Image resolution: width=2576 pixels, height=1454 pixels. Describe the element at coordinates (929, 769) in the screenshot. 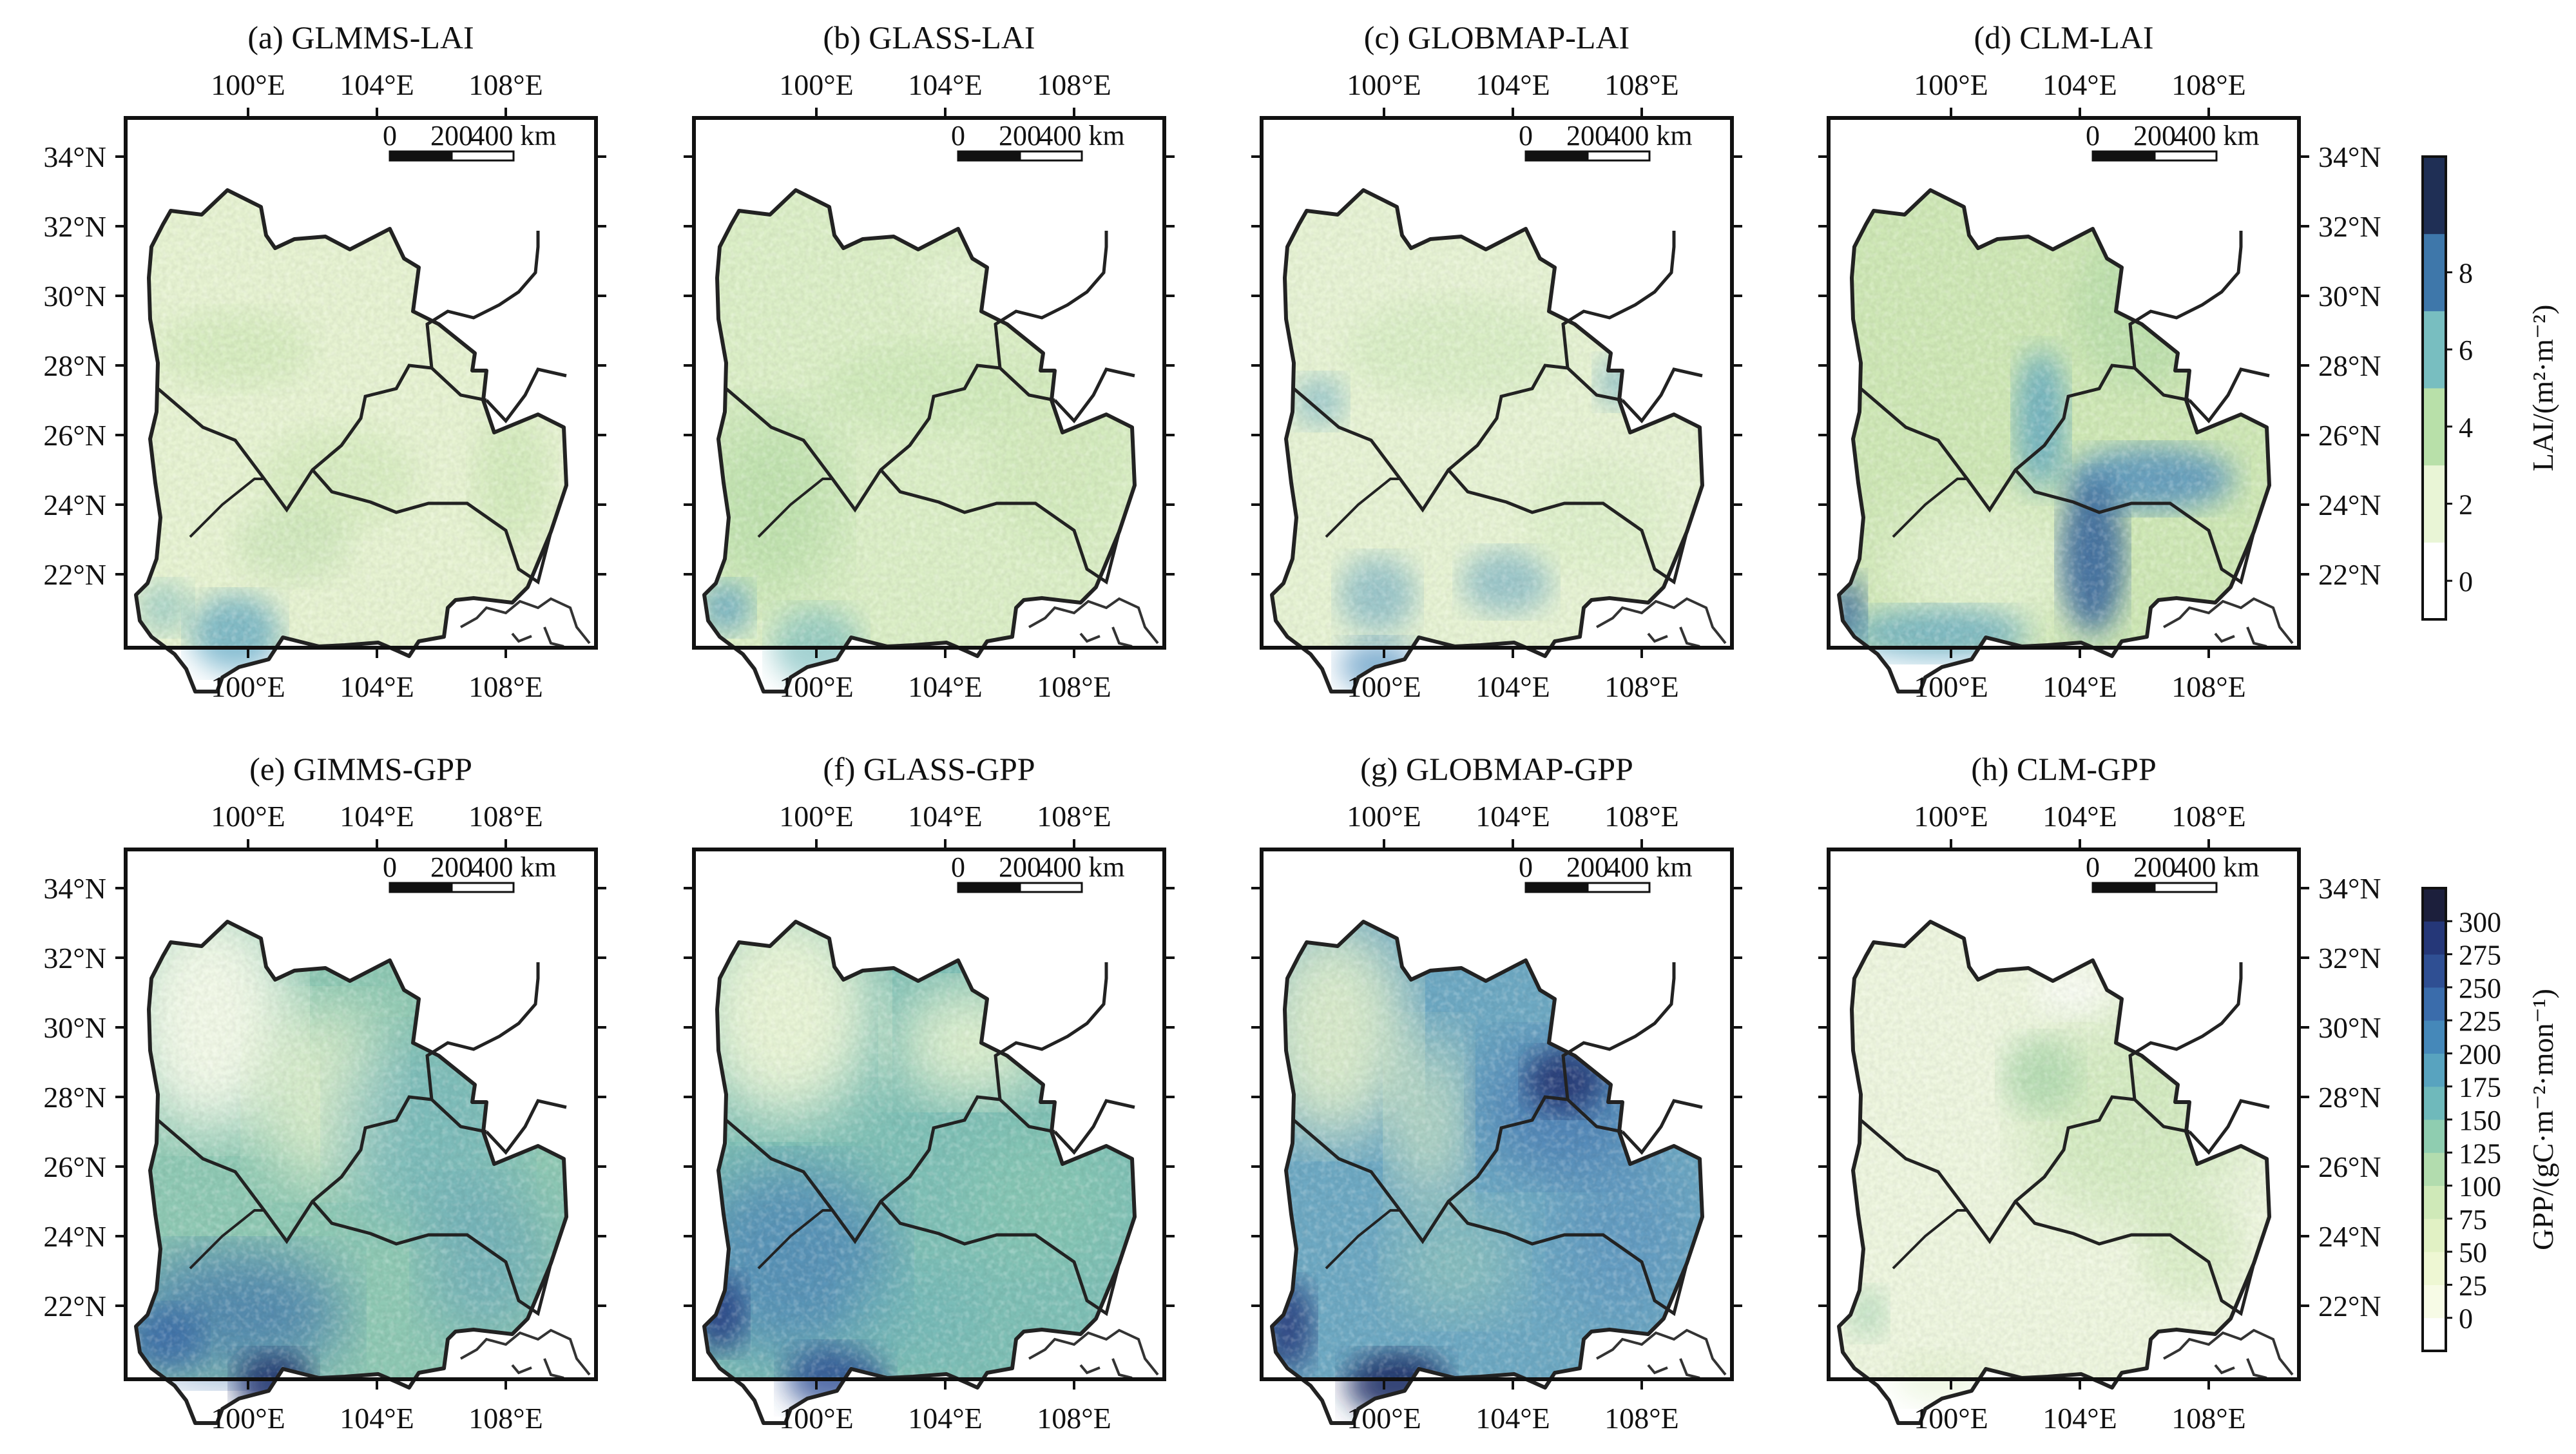

I see `panel-title: (f) GLASS-GPP` at that location.